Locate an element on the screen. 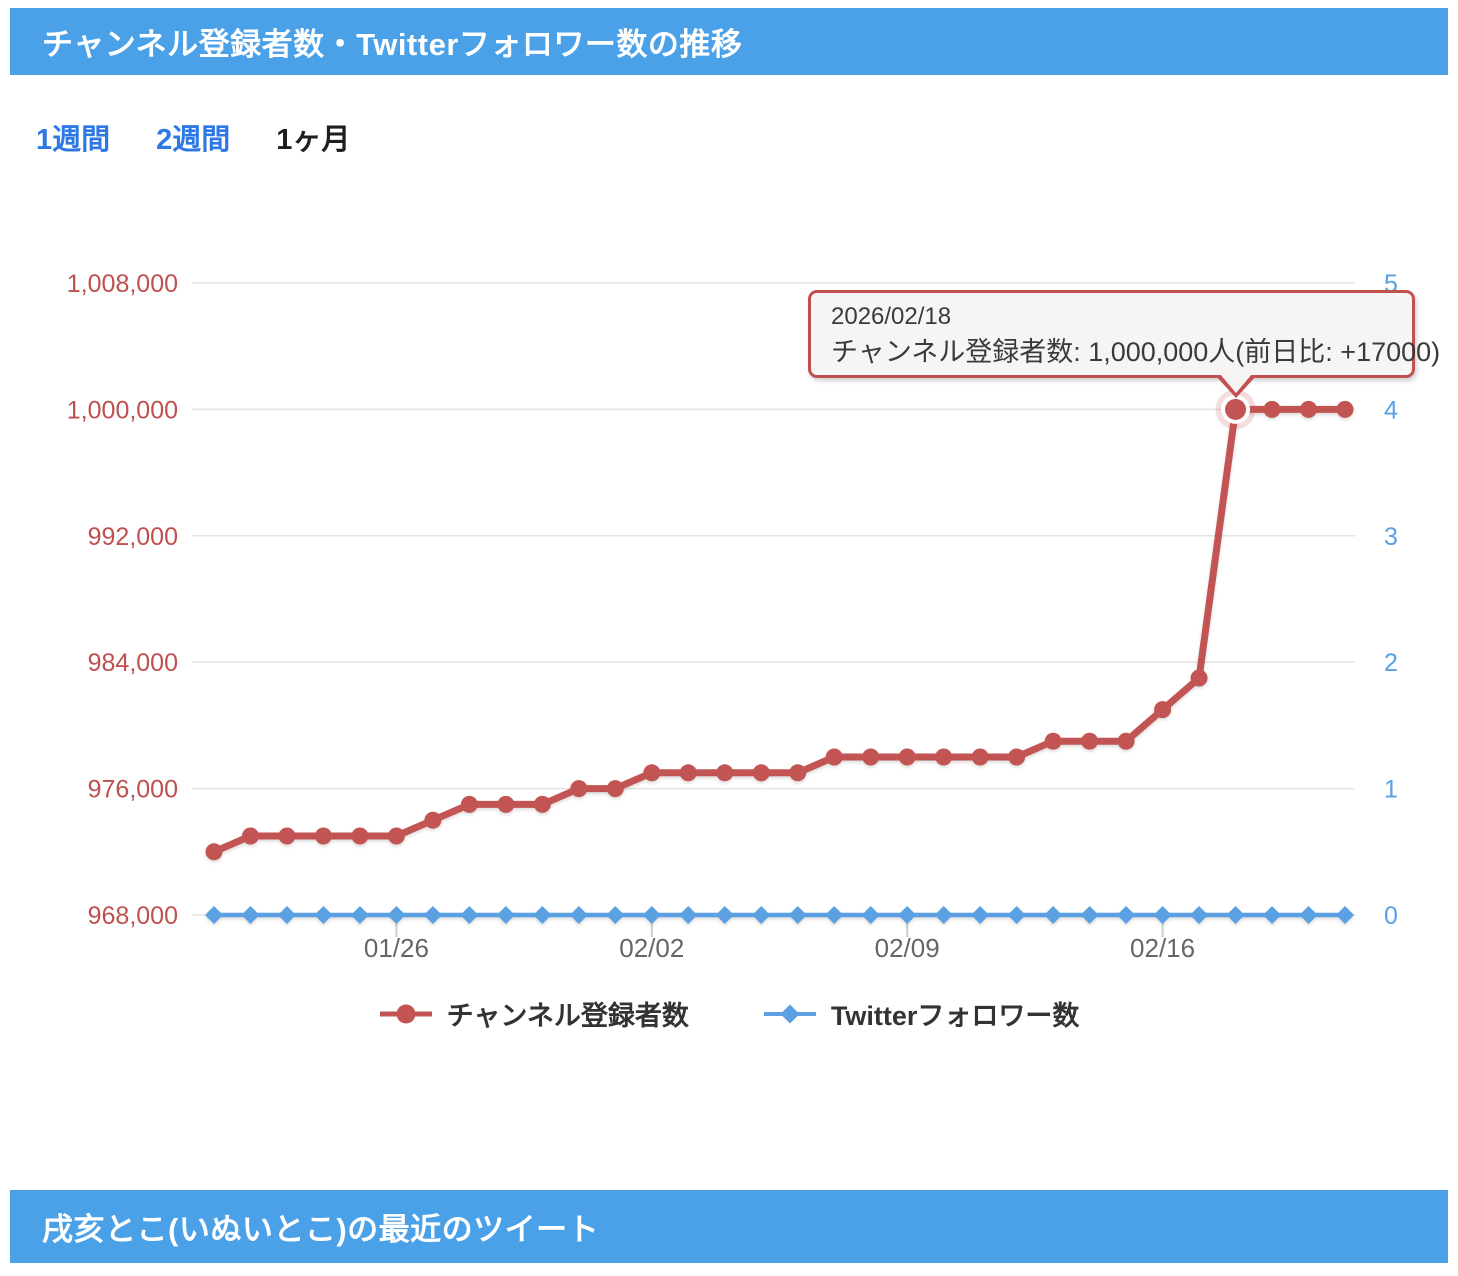 The width and height of the screenshot is (1458, 1276). left-axis-label: 968,000 is located at coordinates (133, 916).